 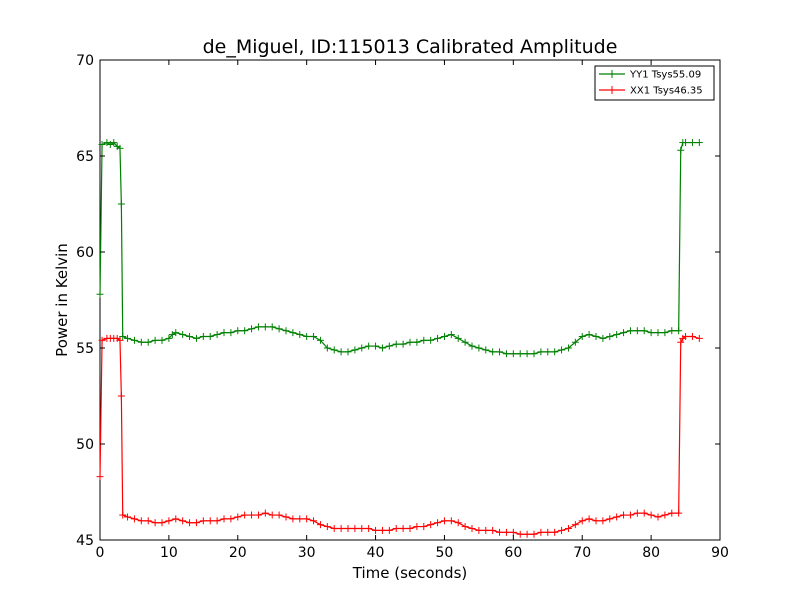 I want to click on x-tick-label: 20, so click(x=238, y=553).